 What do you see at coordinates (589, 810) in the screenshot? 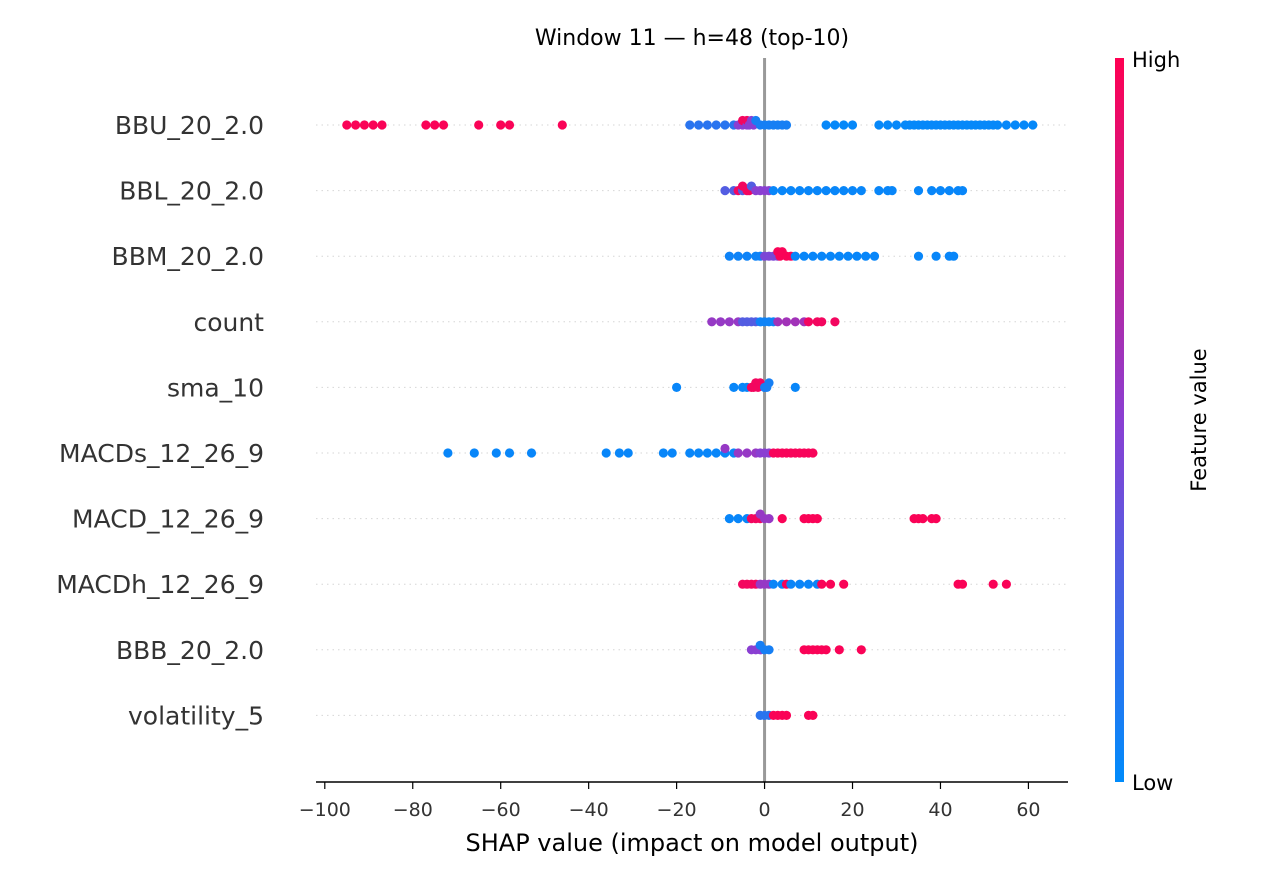
I see `x-tick-label: −40` at bounding box center [589, 810].